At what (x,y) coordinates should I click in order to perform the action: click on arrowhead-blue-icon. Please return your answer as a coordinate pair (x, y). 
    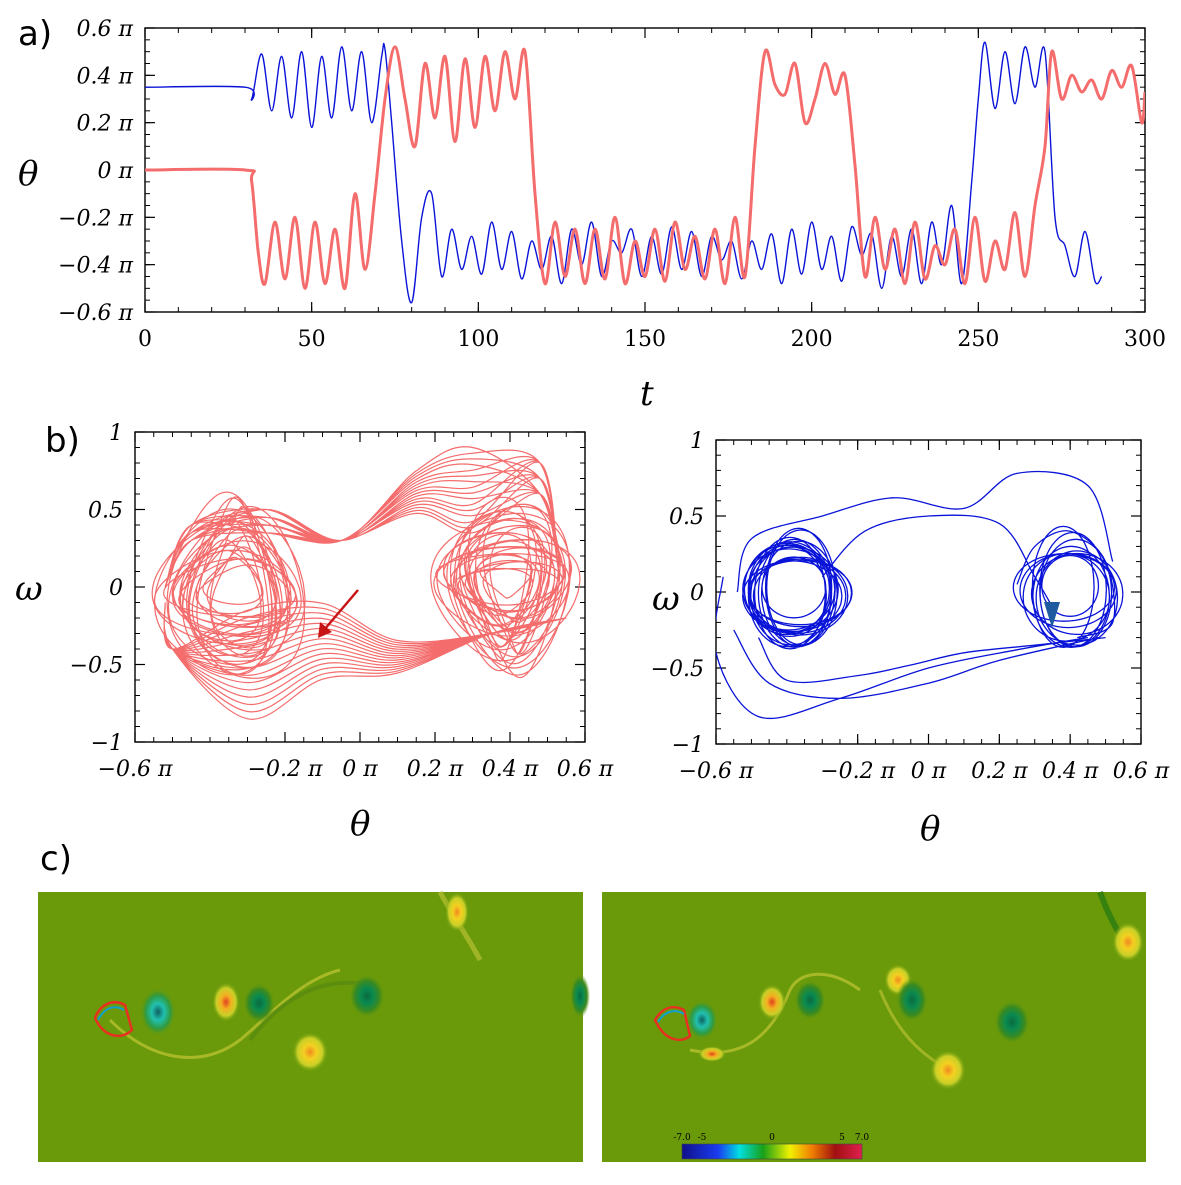
    Looking at the image, I should click on (1052, 615).